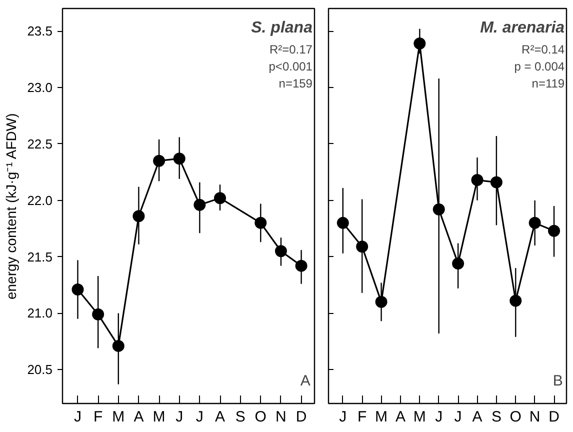  I want to click on annotation: n=119, so click(548, 83).